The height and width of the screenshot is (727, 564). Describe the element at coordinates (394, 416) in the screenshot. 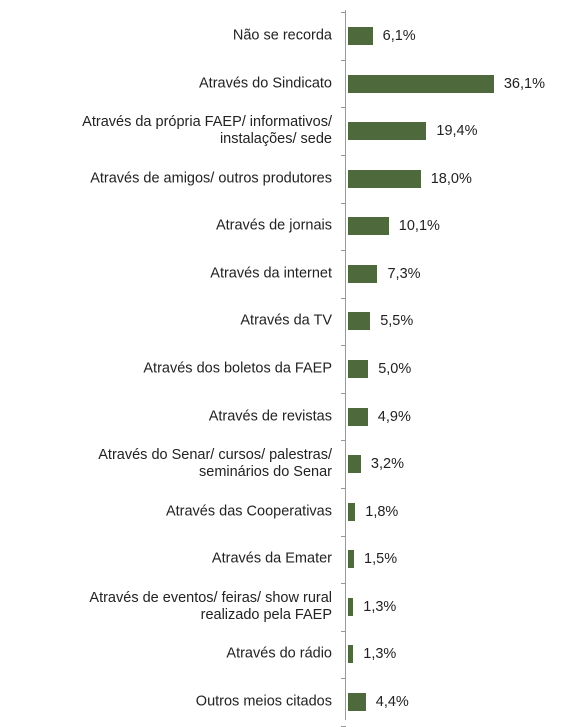

I see `value-label: 4,9%` at that location.